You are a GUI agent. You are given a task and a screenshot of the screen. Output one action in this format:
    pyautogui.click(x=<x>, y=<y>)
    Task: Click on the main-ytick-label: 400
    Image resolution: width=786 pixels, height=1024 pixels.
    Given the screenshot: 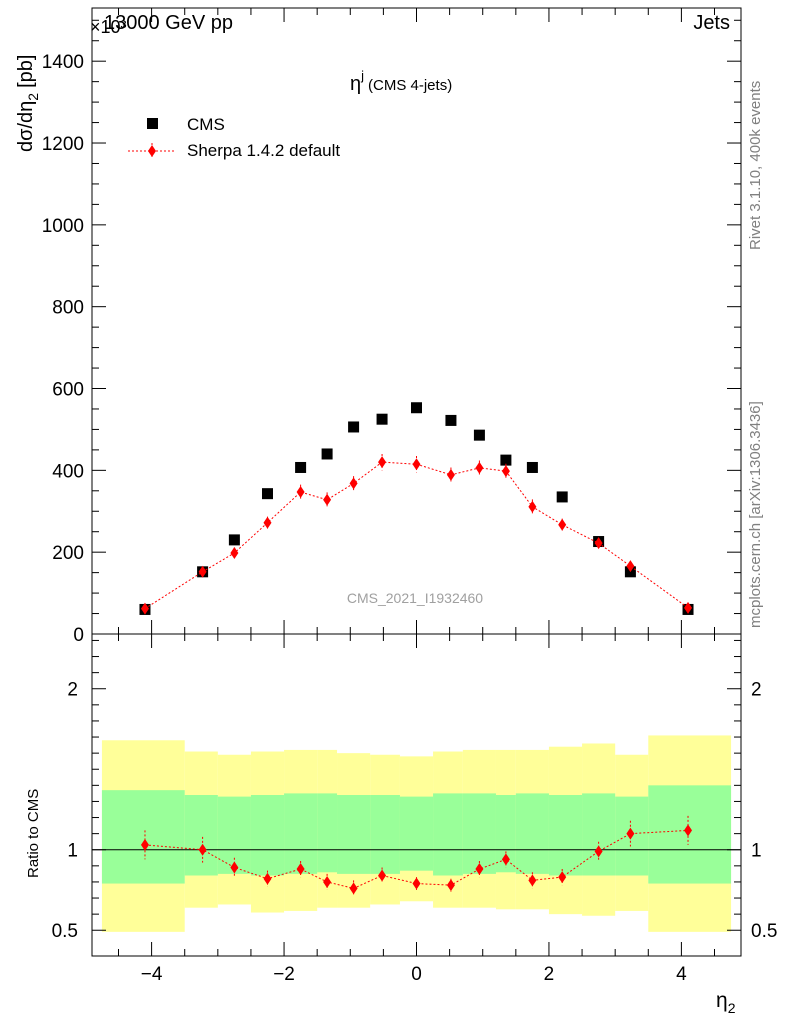 What is the action you would take?
    pyautogui.click(x=68, y=471)
    